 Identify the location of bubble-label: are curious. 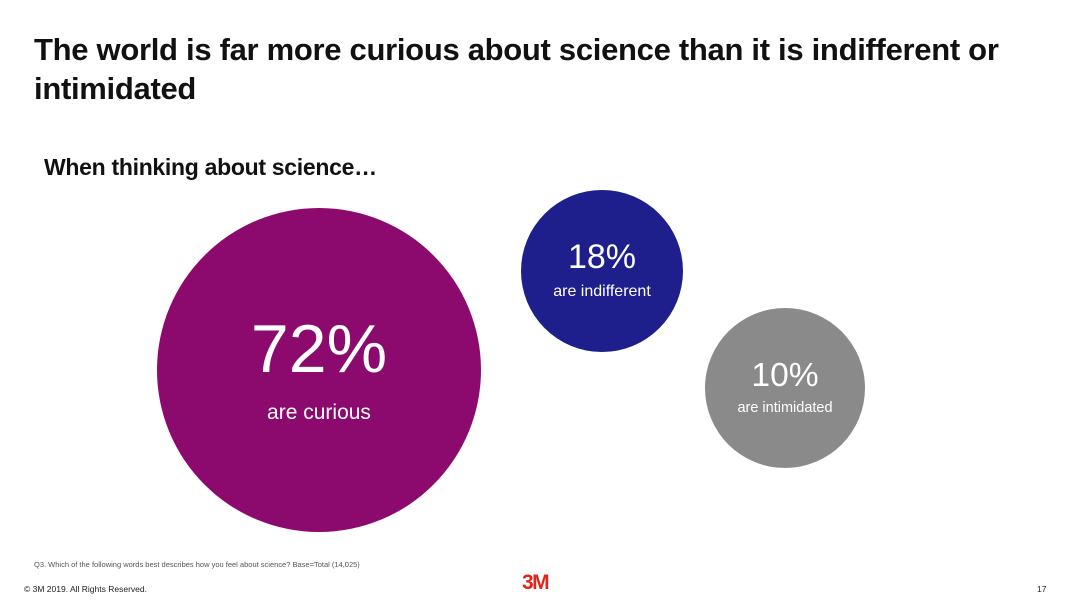
(319, 412).